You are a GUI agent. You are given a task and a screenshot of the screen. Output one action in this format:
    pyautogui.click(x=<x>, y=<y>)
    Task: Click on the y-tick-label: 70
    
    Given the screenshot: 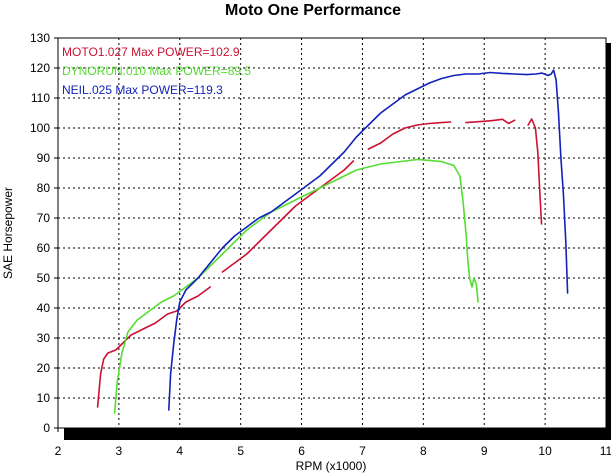 What is the action you would take?
    pyautogui.click(x=44, y=218)
    